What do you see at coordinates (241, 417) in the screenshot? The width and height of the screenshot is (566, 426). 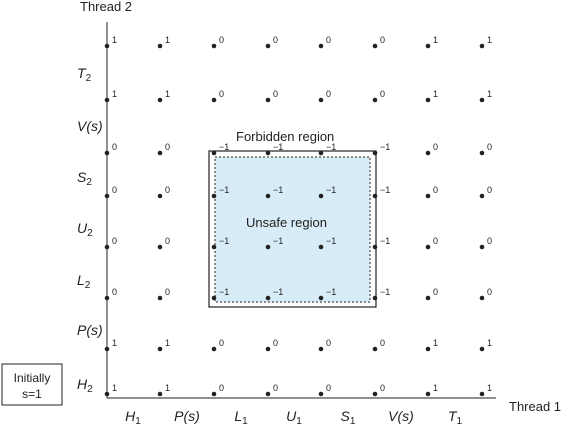 I see `x-tick-label: L1` at bounding box center [241, 417].